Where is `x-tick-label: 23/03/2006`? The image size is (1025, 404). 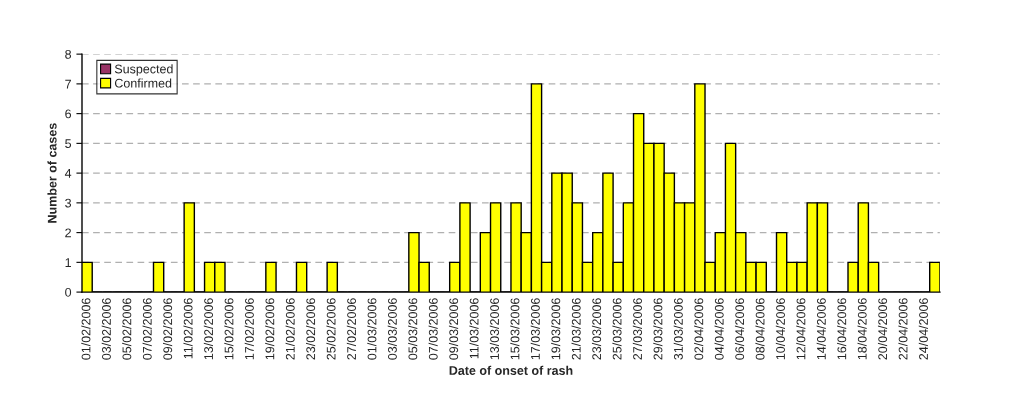 x-tick-label: 23/03/2006 is located at coordinates (596, 329).